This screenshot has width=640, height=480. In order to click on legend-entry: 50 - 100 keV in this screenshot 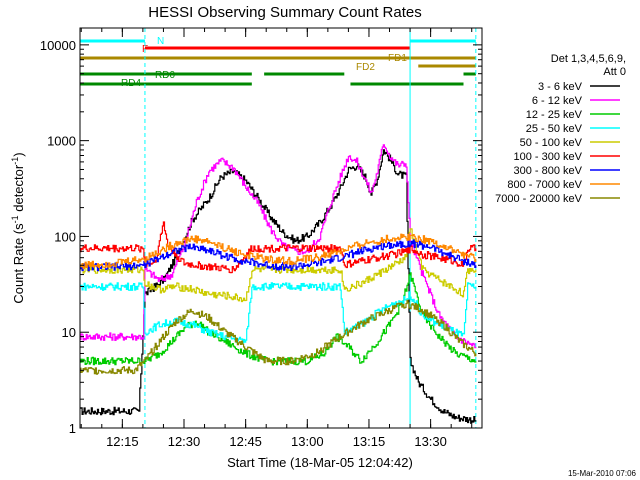, I will do `click(551, 143)`.